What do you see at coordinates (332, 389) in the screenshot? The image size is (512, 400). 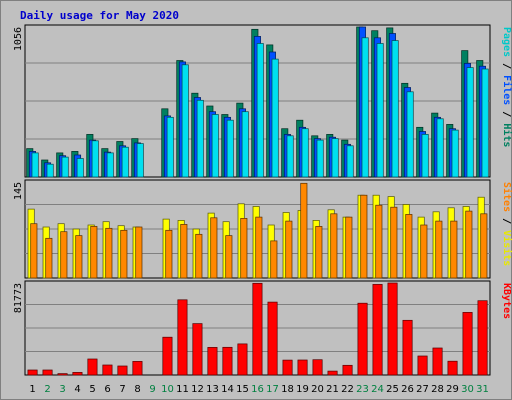 I see `x-tick-day-21: 21` at bounding box center [332, 389].